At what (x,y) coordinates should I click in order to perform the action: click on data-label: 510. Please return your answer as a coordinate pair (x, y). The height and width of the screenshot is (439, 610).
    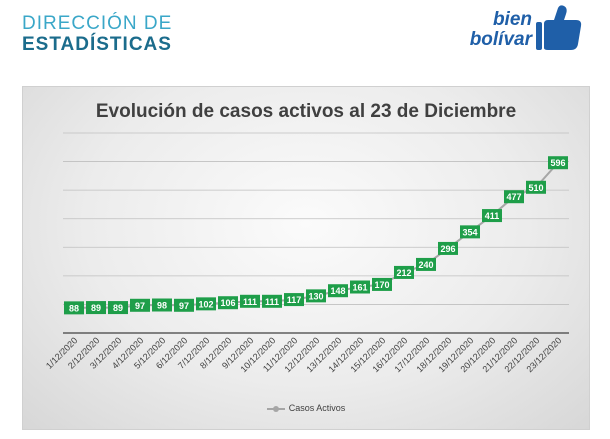
    Looking at the image, I should click on (535, 188).